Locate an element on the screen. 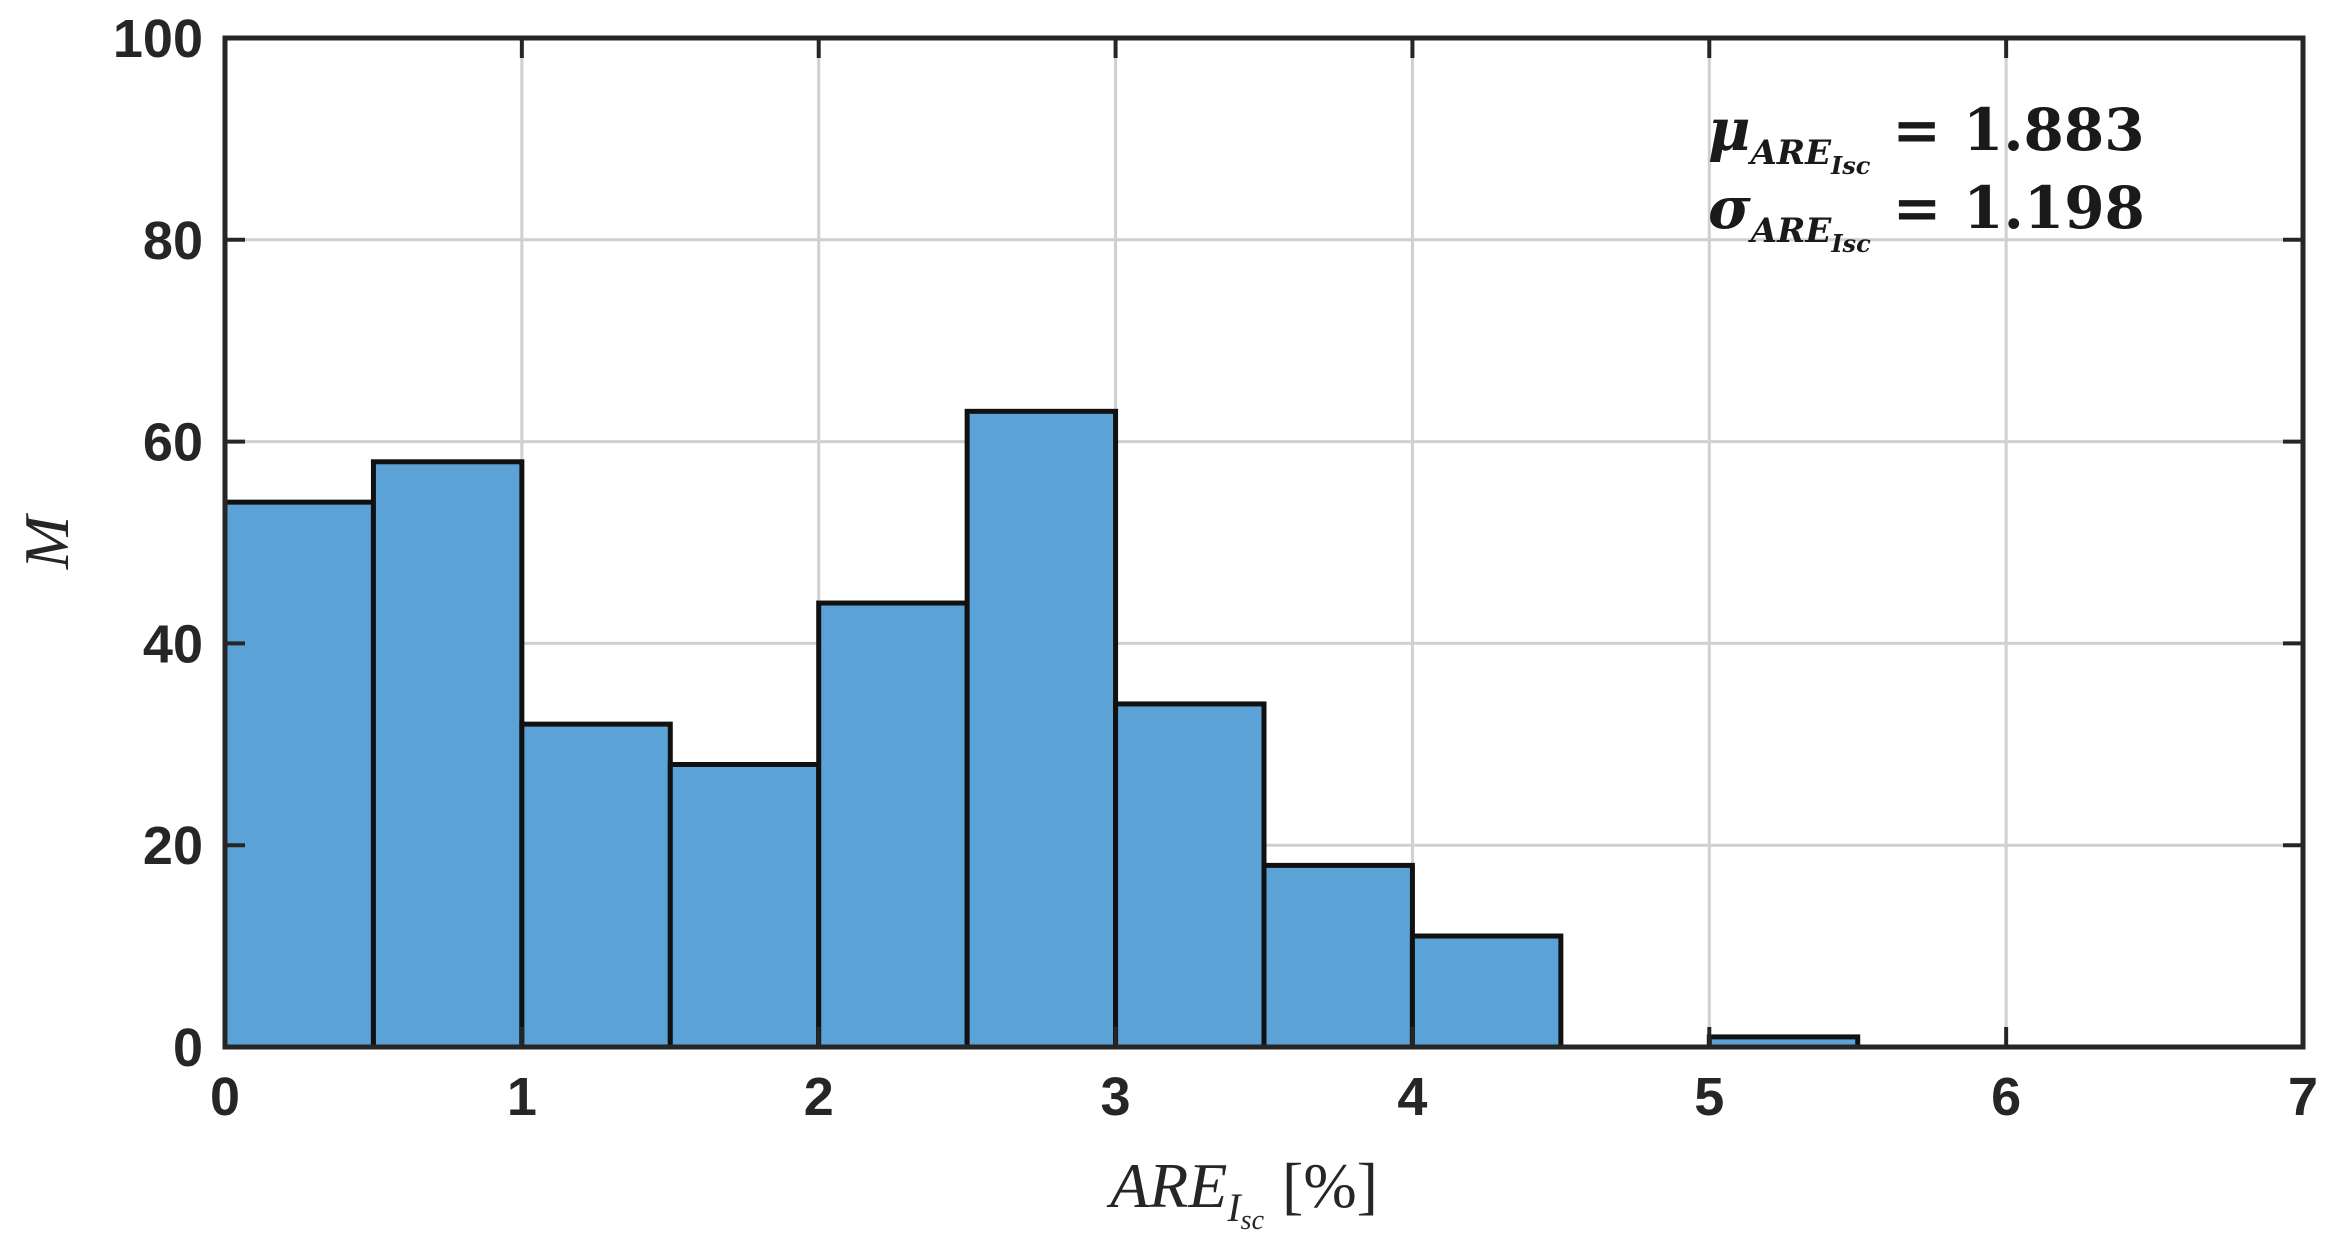  x-tick-label: 3 is located at coordinates (1116, 1097).